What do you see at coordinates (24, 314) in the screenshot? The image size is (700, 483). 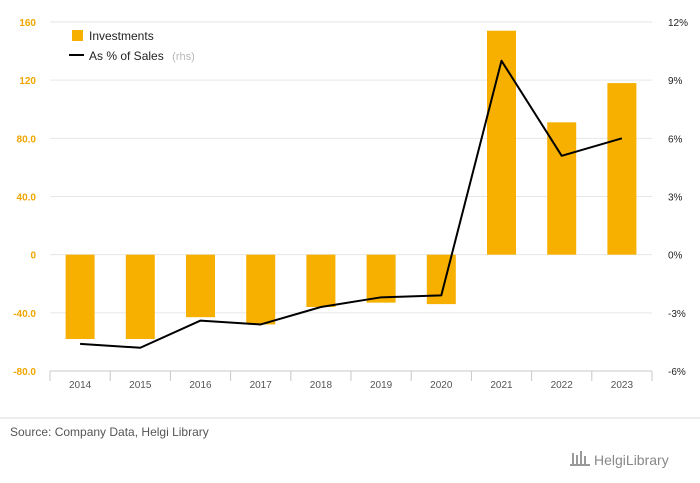 I see `left-tick-label: -40.0` at bounding box center [24, 314].